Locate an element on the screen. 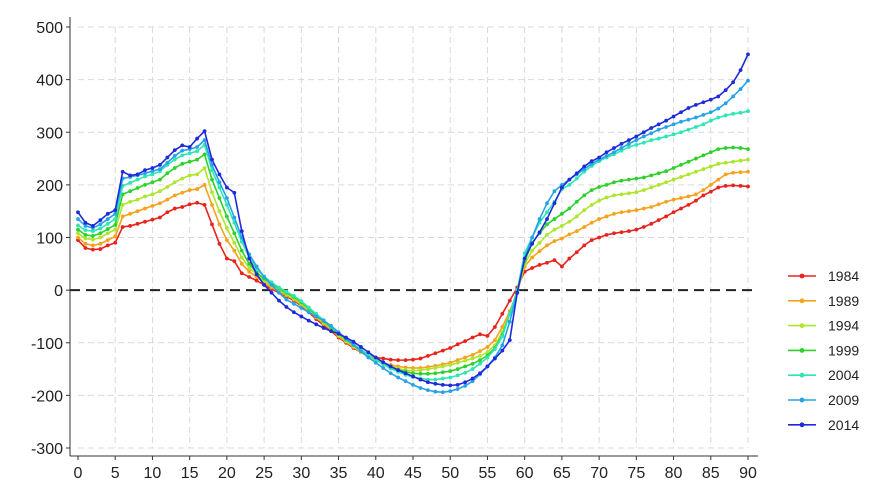 This screenshot has height=493, width=873. y-tick-label: -300 is located at coordinates (47, 449).